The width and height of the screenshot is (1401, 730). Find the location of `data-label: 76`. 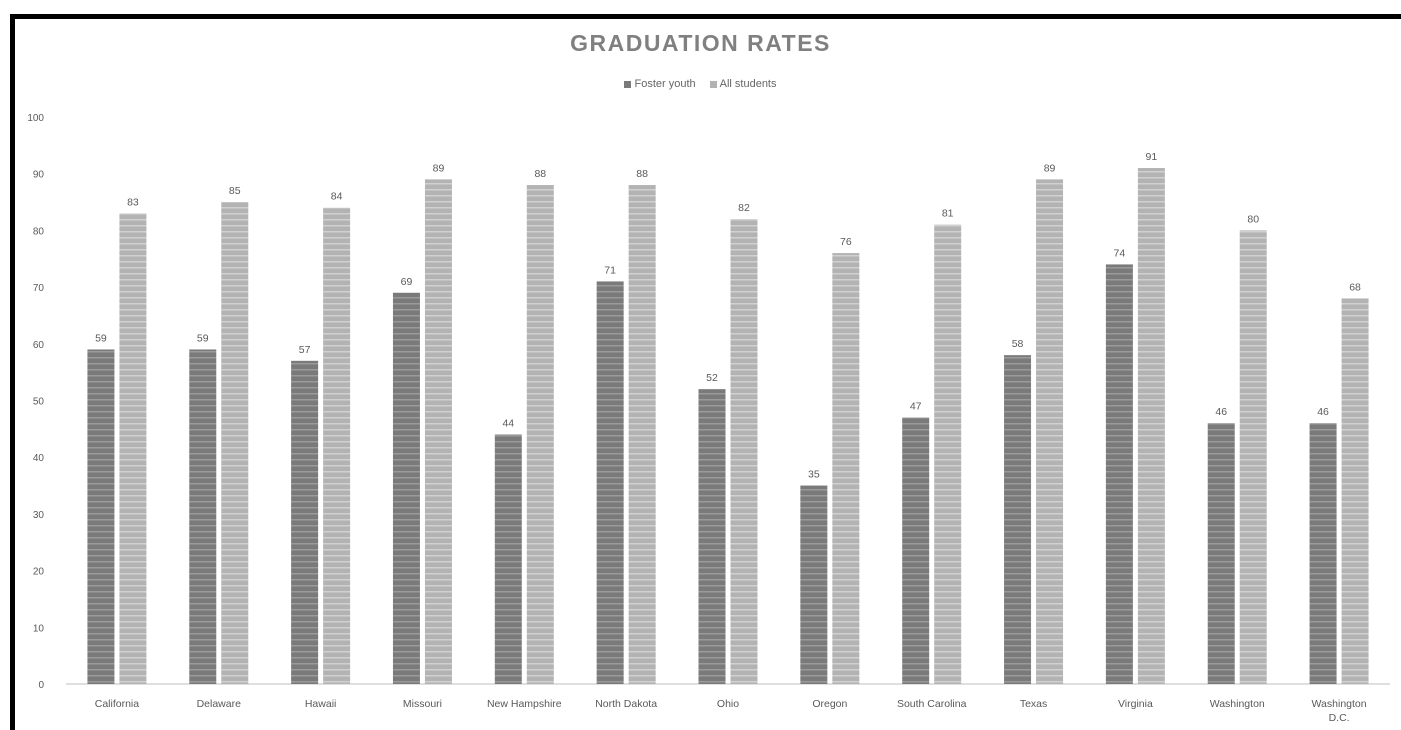

data-label: 76 is located at coordinates (846, 242).